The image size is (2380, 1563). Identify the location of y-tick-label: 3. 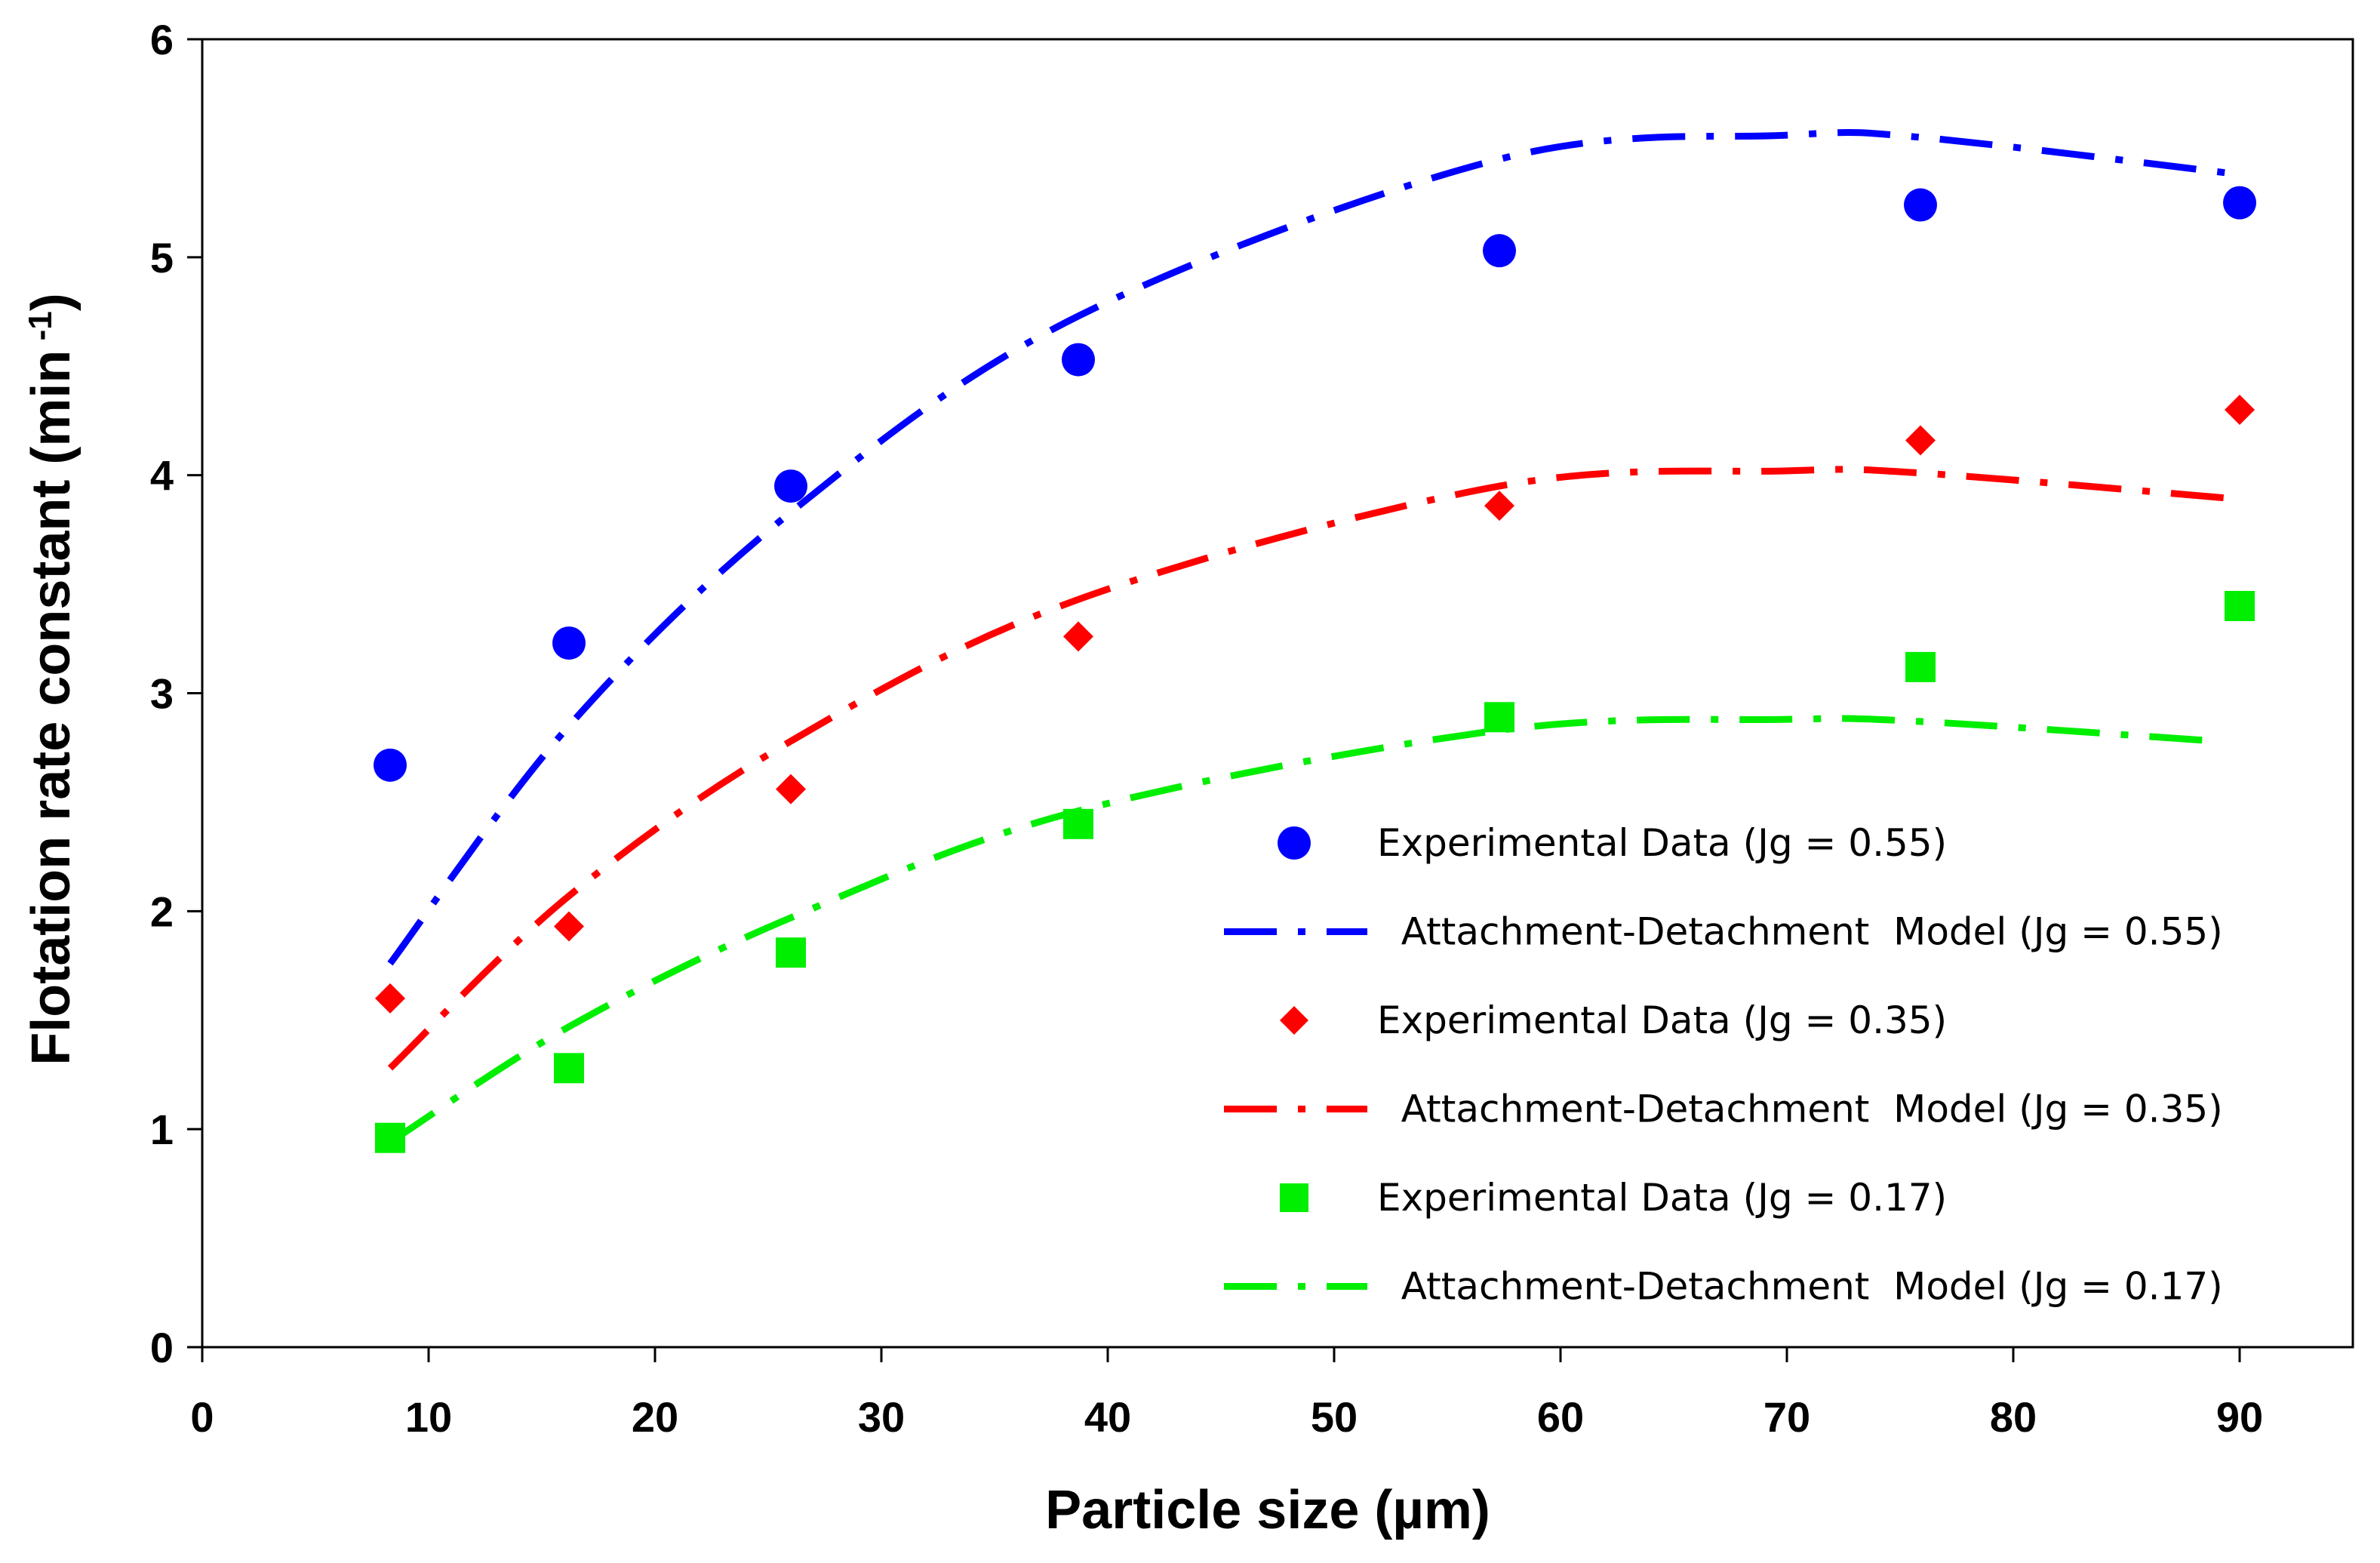
(162, 694).